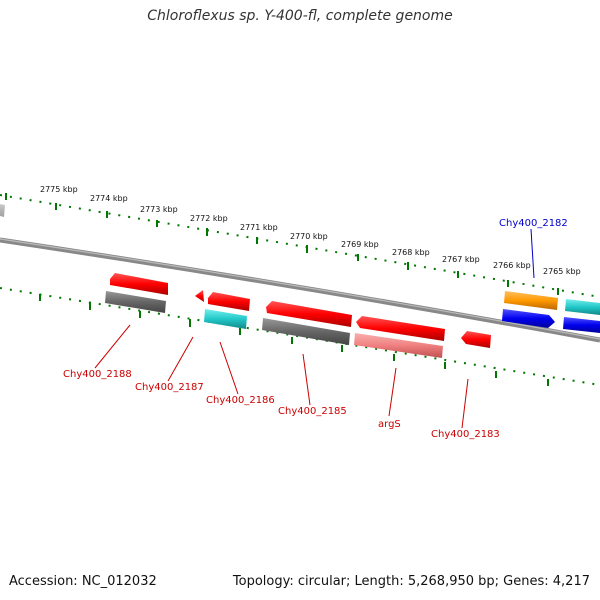 This screenshot has width=600, height=600. I want to click on accession-text: Accession: NC_012032, so click(83, 581).